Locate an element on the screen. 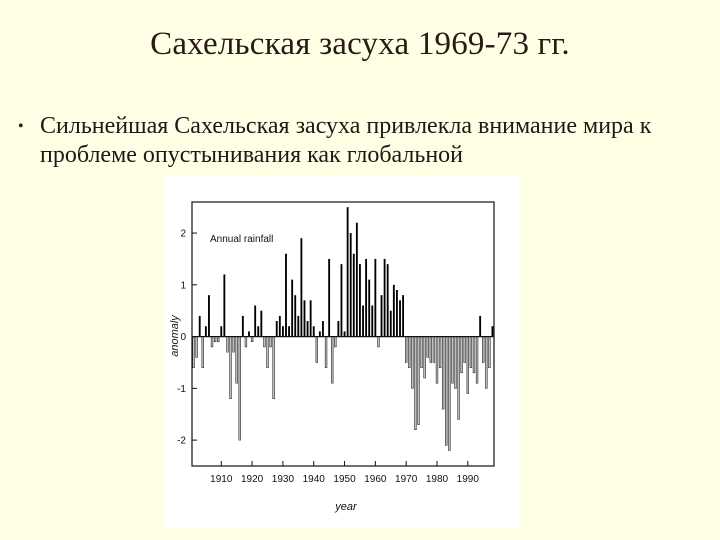 This screenshot has width=720, height=540. x-tick-label: 1940 is located at coordinates (314, 479).